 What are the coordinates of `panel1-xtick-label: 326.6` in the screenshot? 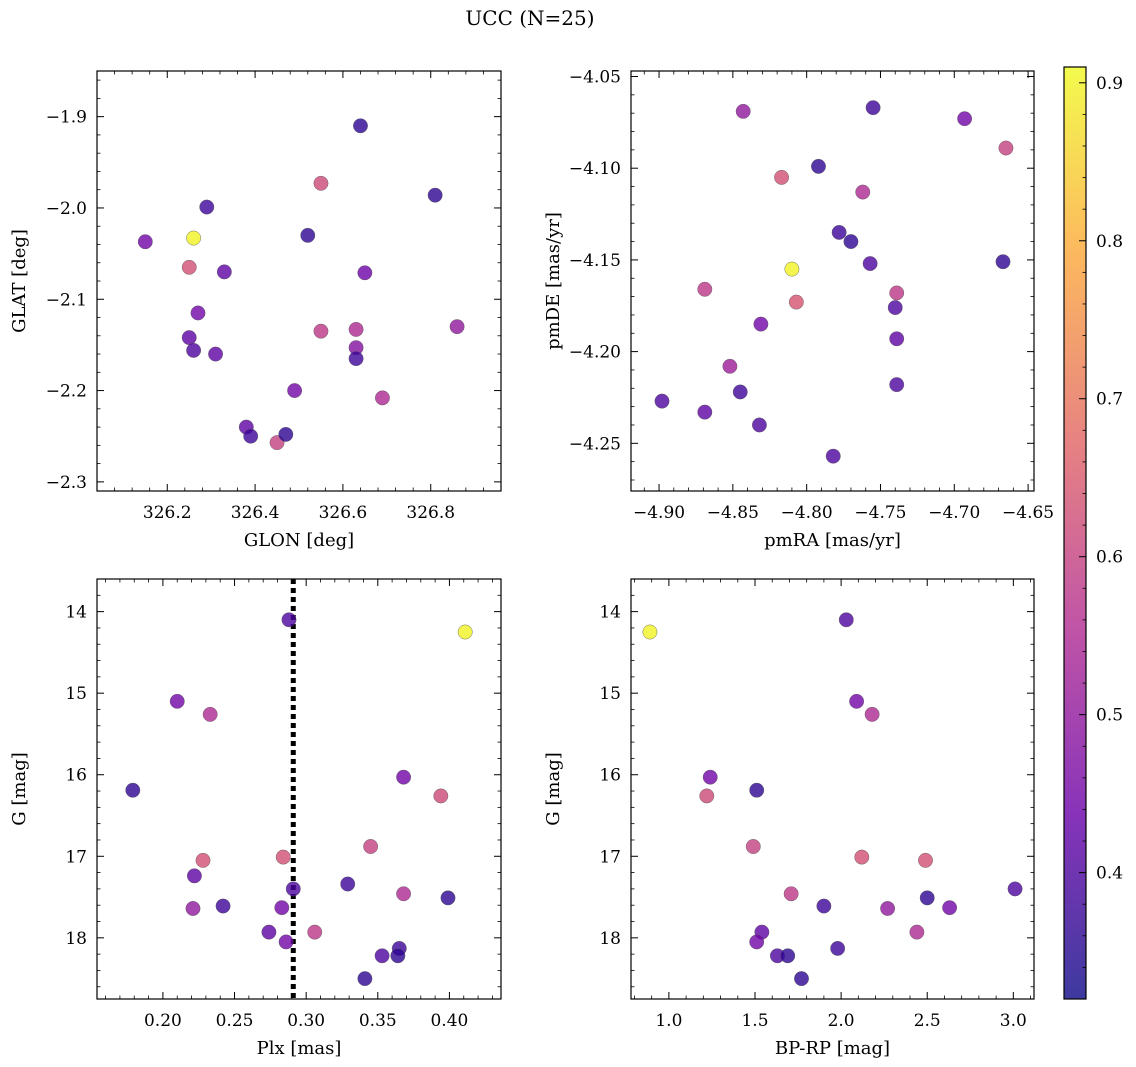 It's located at (343, 513).